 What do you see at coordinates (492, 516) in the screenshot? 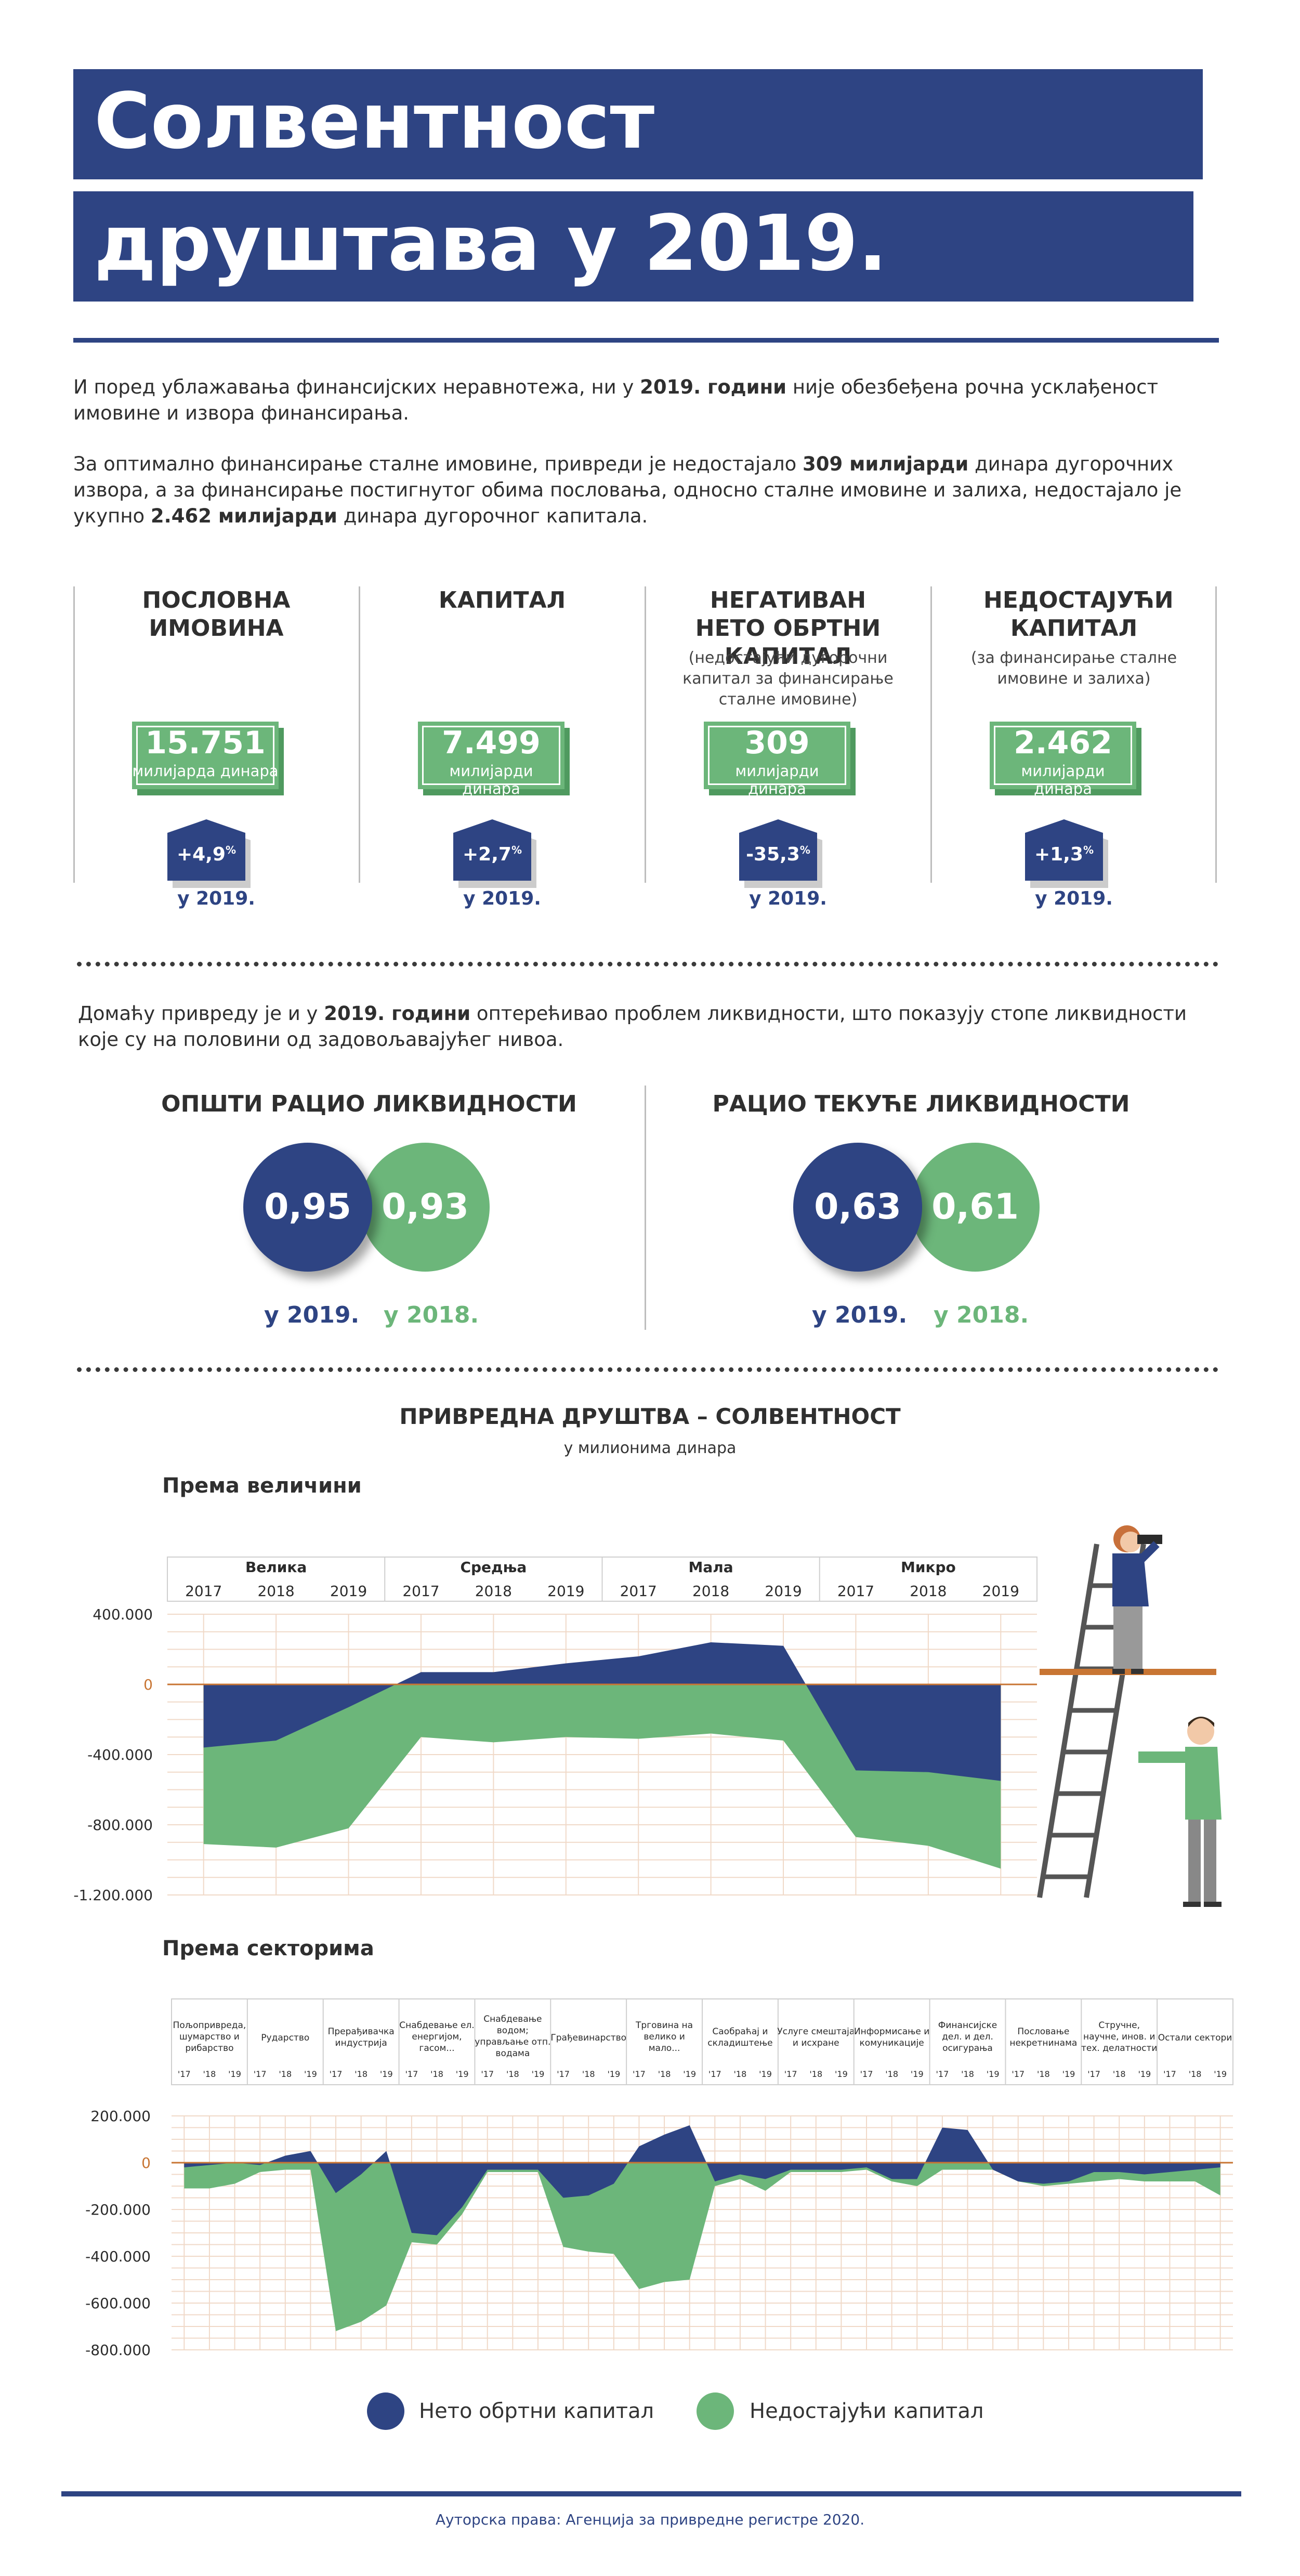
I see `intro-text: динара дугорочног капитала.` at bounding box center [492, 516].